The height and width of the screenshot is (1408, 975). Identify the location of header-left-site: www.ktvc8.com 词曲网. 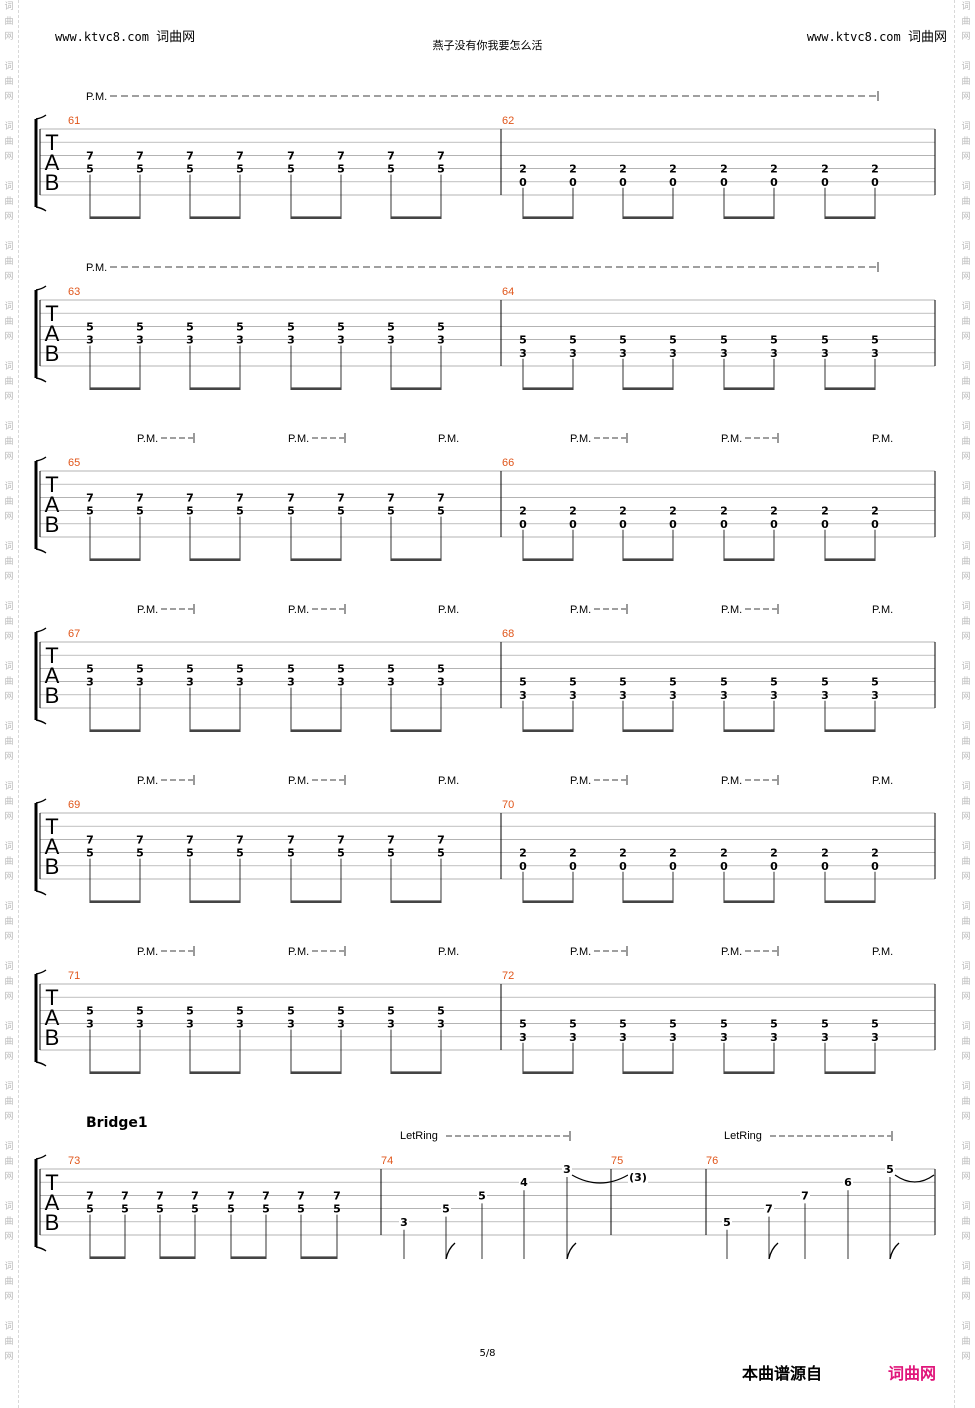
(125, 35).